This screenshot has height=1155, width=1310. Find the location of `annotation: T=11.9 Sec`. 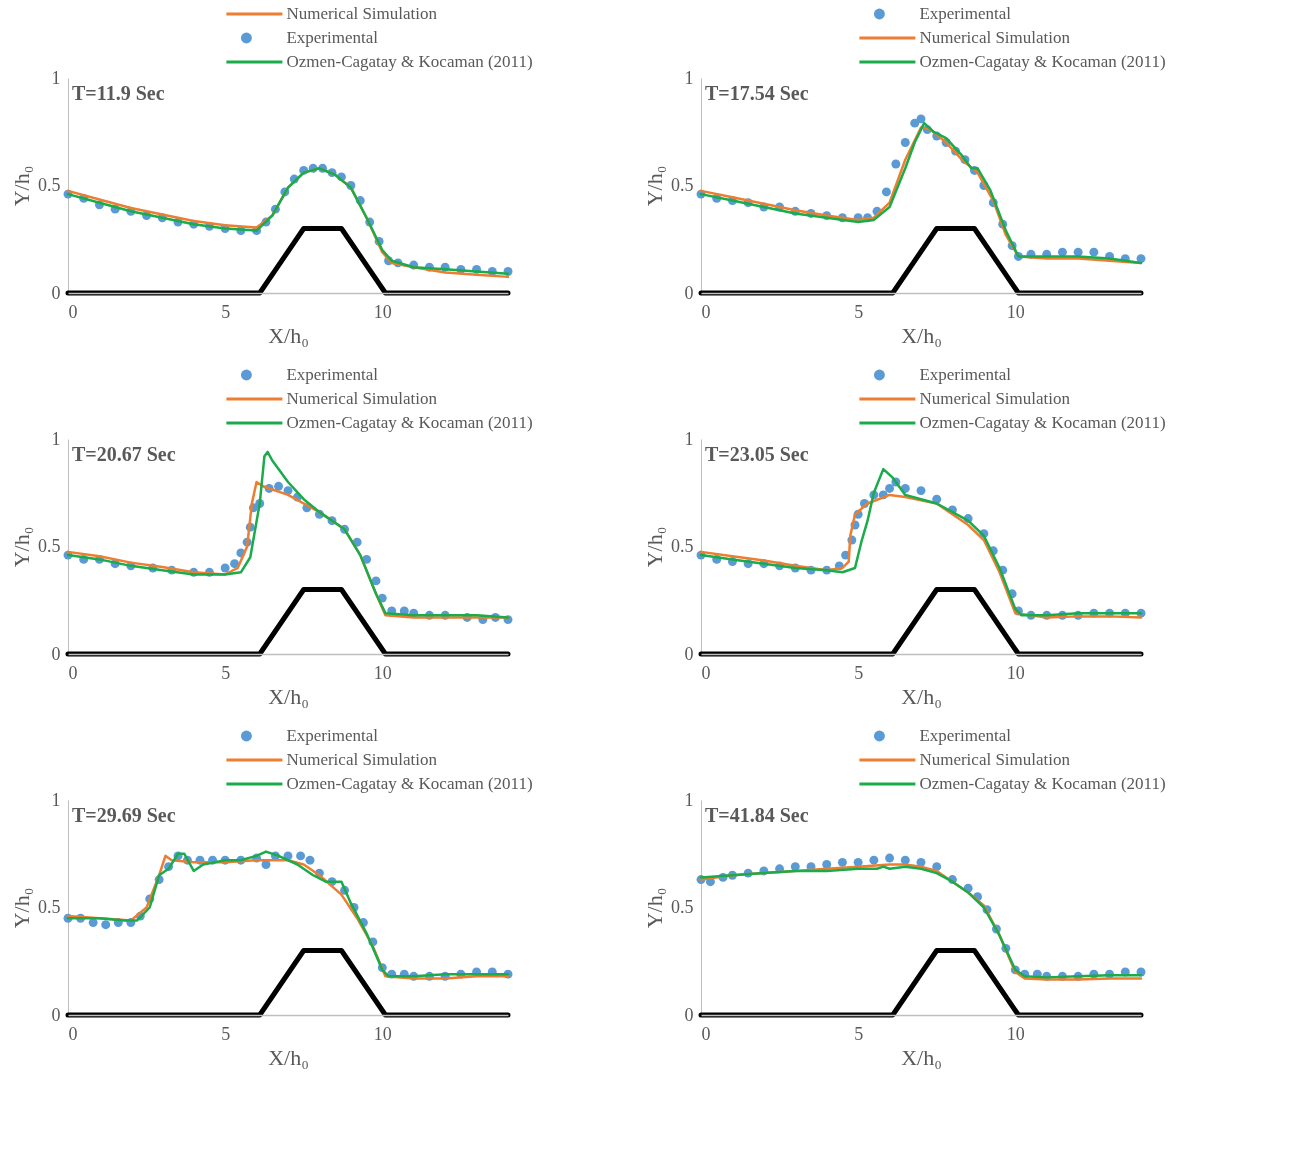

annotation: T=11.9 Sec is located at coordinates (118, 93).